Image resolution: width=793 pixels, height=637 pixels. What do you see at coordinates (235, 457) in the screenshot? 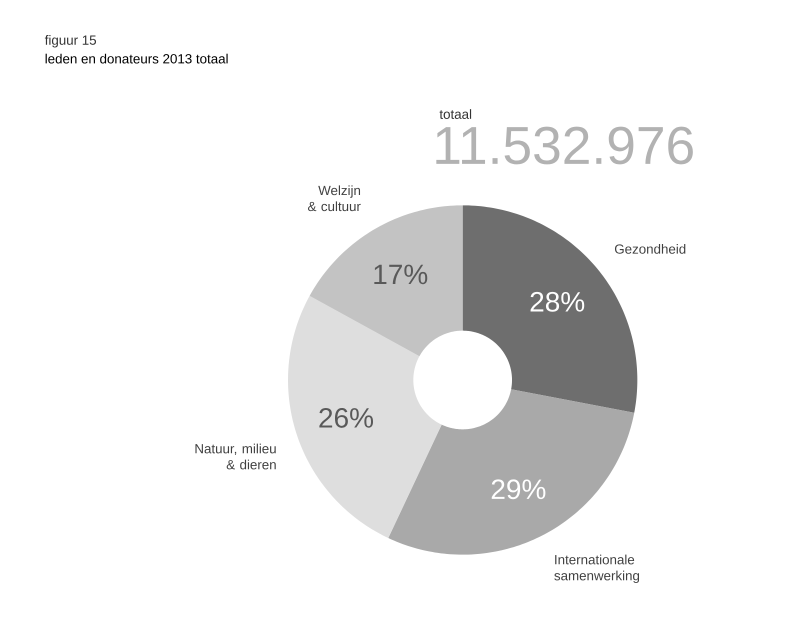
I see `slice-label: Natuur, milieu & dieren` at bounding box center [235, 457].